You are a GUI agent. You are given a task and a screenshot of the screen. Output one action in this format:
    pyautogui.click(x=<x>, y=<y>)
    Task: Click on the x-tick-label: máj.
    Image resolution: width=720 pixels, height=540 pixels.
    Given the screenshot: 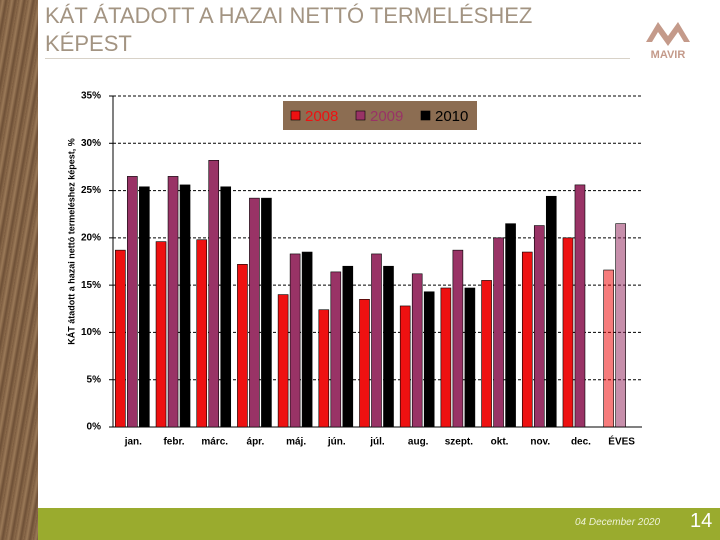 What is the action you would take?
    pyautogui.click(x=296, y=442)
    